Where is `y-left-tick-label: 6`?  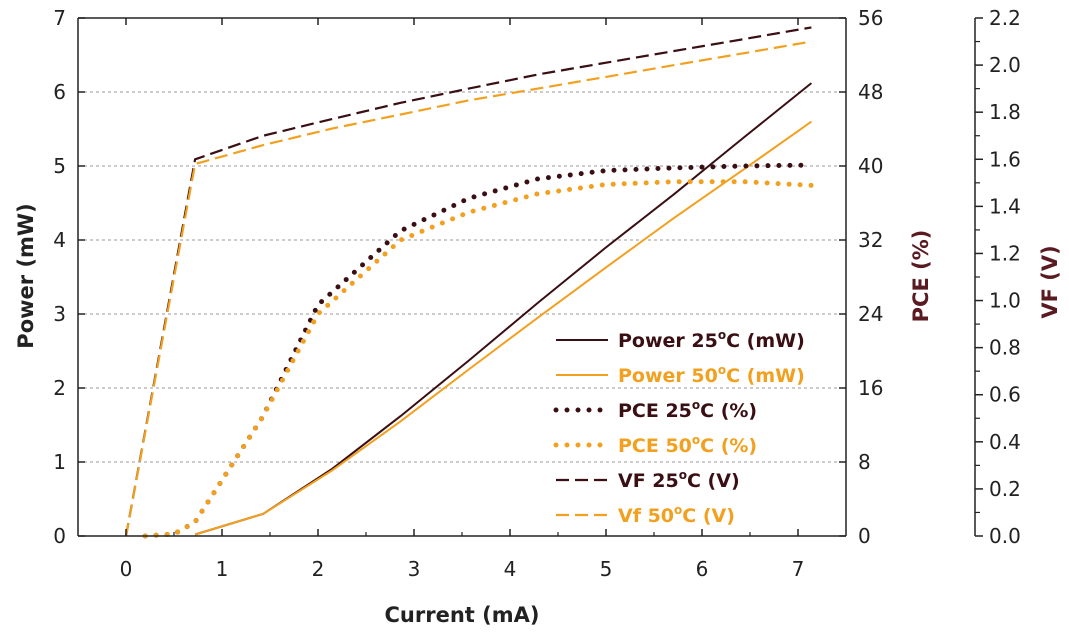
y-left-tick-label: 6 is located at coordinates (59, 92).